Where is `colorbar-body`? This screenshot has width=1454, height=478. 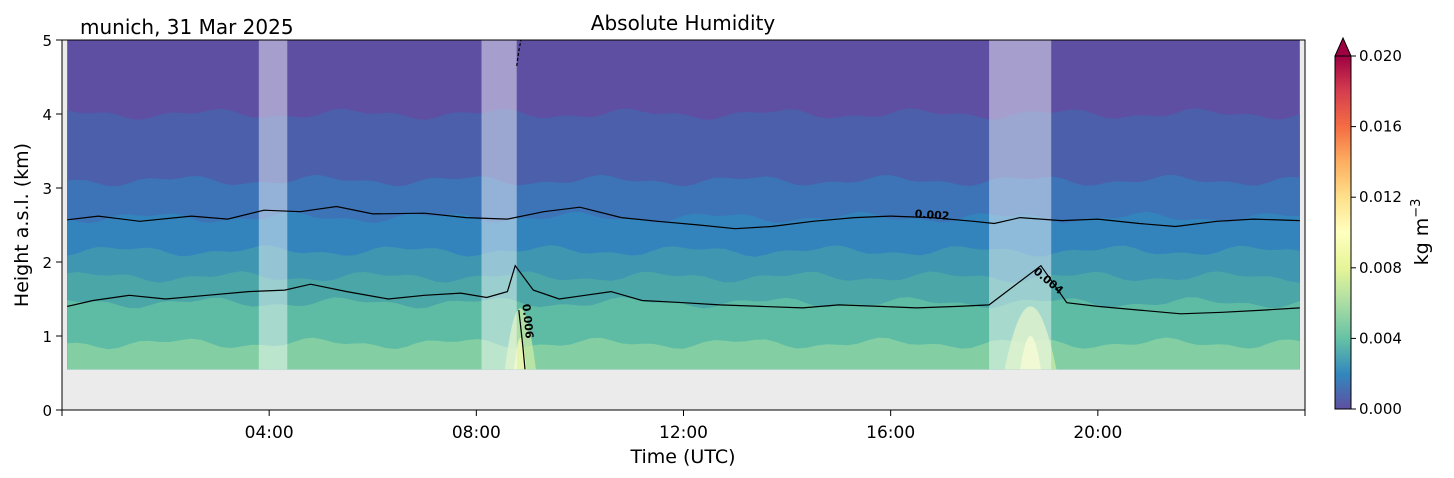
colorbar-body is located at coordinates (1343, 232).